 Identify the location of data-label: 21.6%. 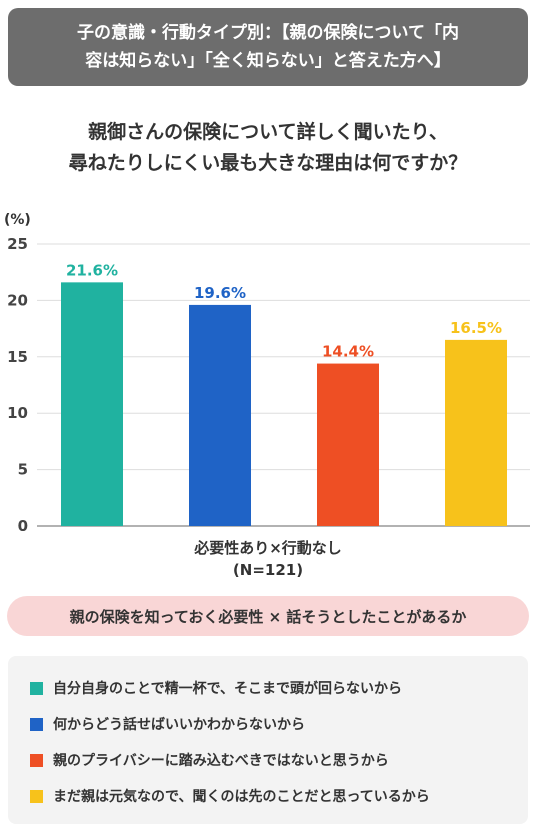
(92, 270).